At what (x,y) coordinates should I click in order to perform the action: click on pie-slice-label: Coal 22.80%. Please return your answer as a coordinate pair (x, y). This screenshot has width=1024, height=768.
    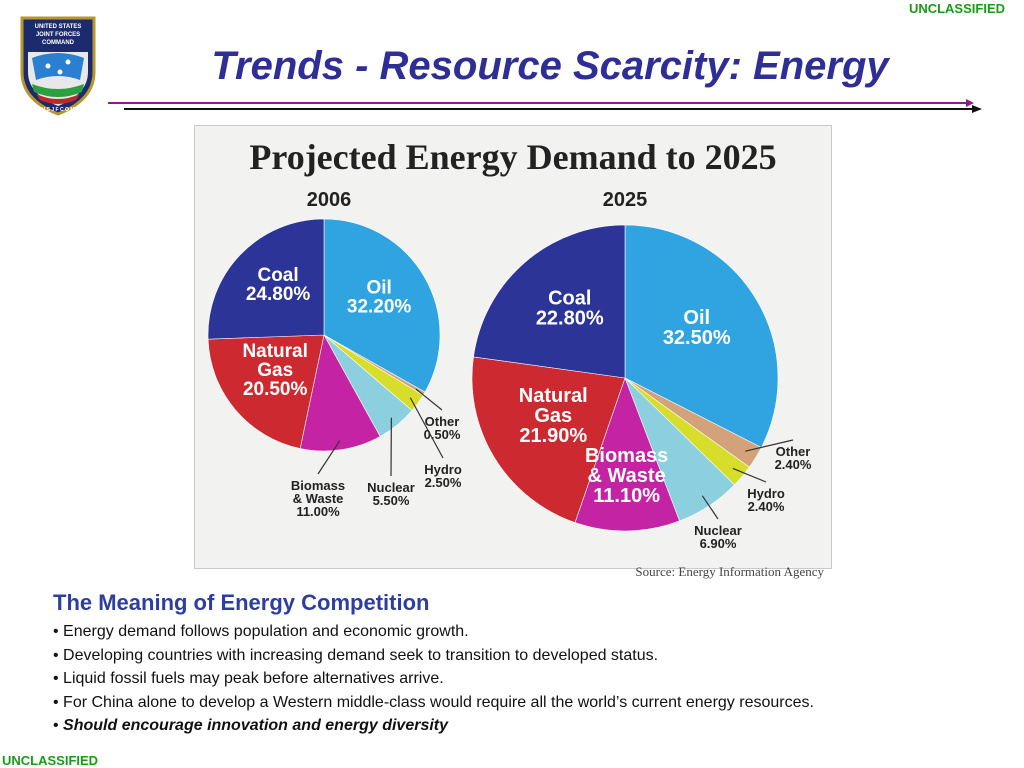
    Looking at the image, I should click on (570, 309).